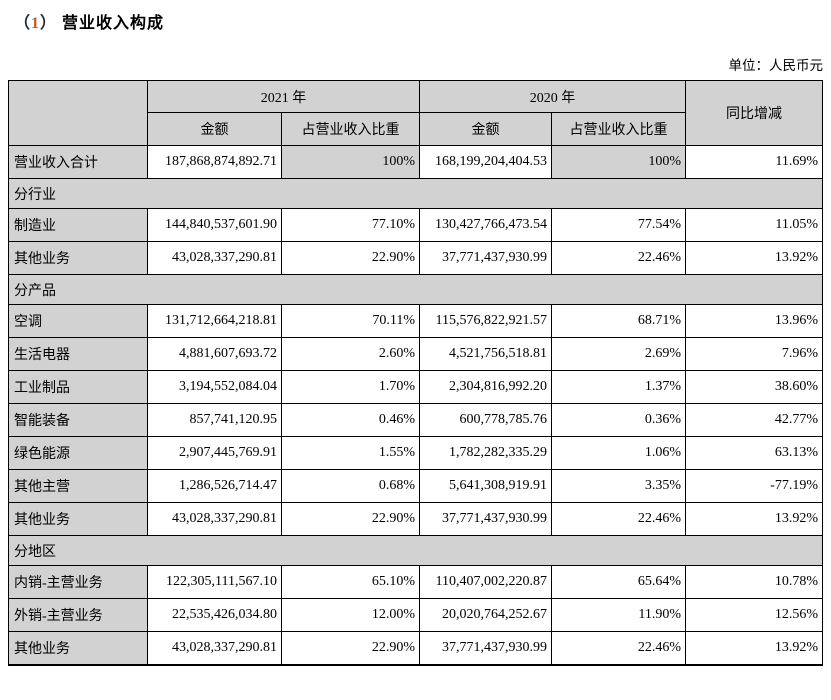 This screenshot has height=700, width=831. Describe the element at coordinates (754, 582) in the screenshot. I see `yoy-change: 10.78%` at that location.